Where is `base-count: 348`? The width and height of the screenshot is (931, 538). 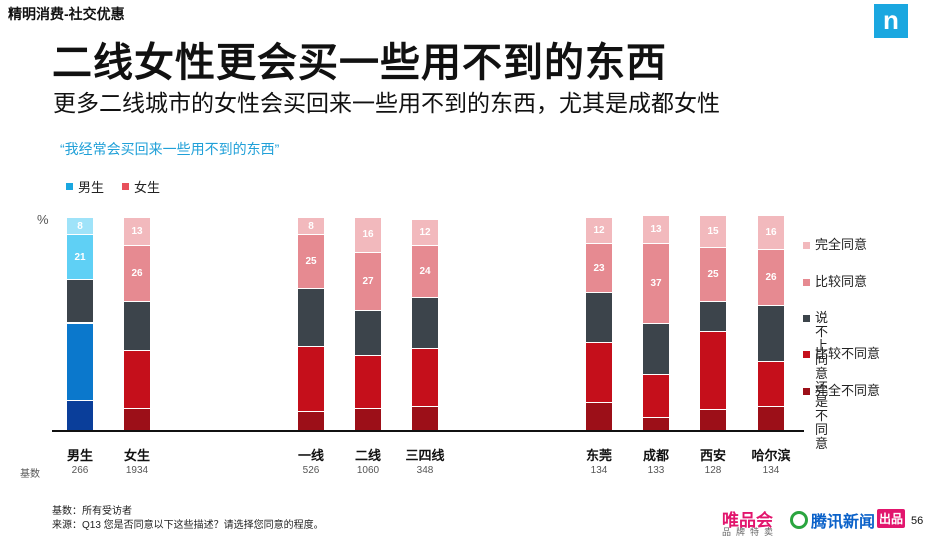 base-count: 348 is located at coordinates (425, 470).